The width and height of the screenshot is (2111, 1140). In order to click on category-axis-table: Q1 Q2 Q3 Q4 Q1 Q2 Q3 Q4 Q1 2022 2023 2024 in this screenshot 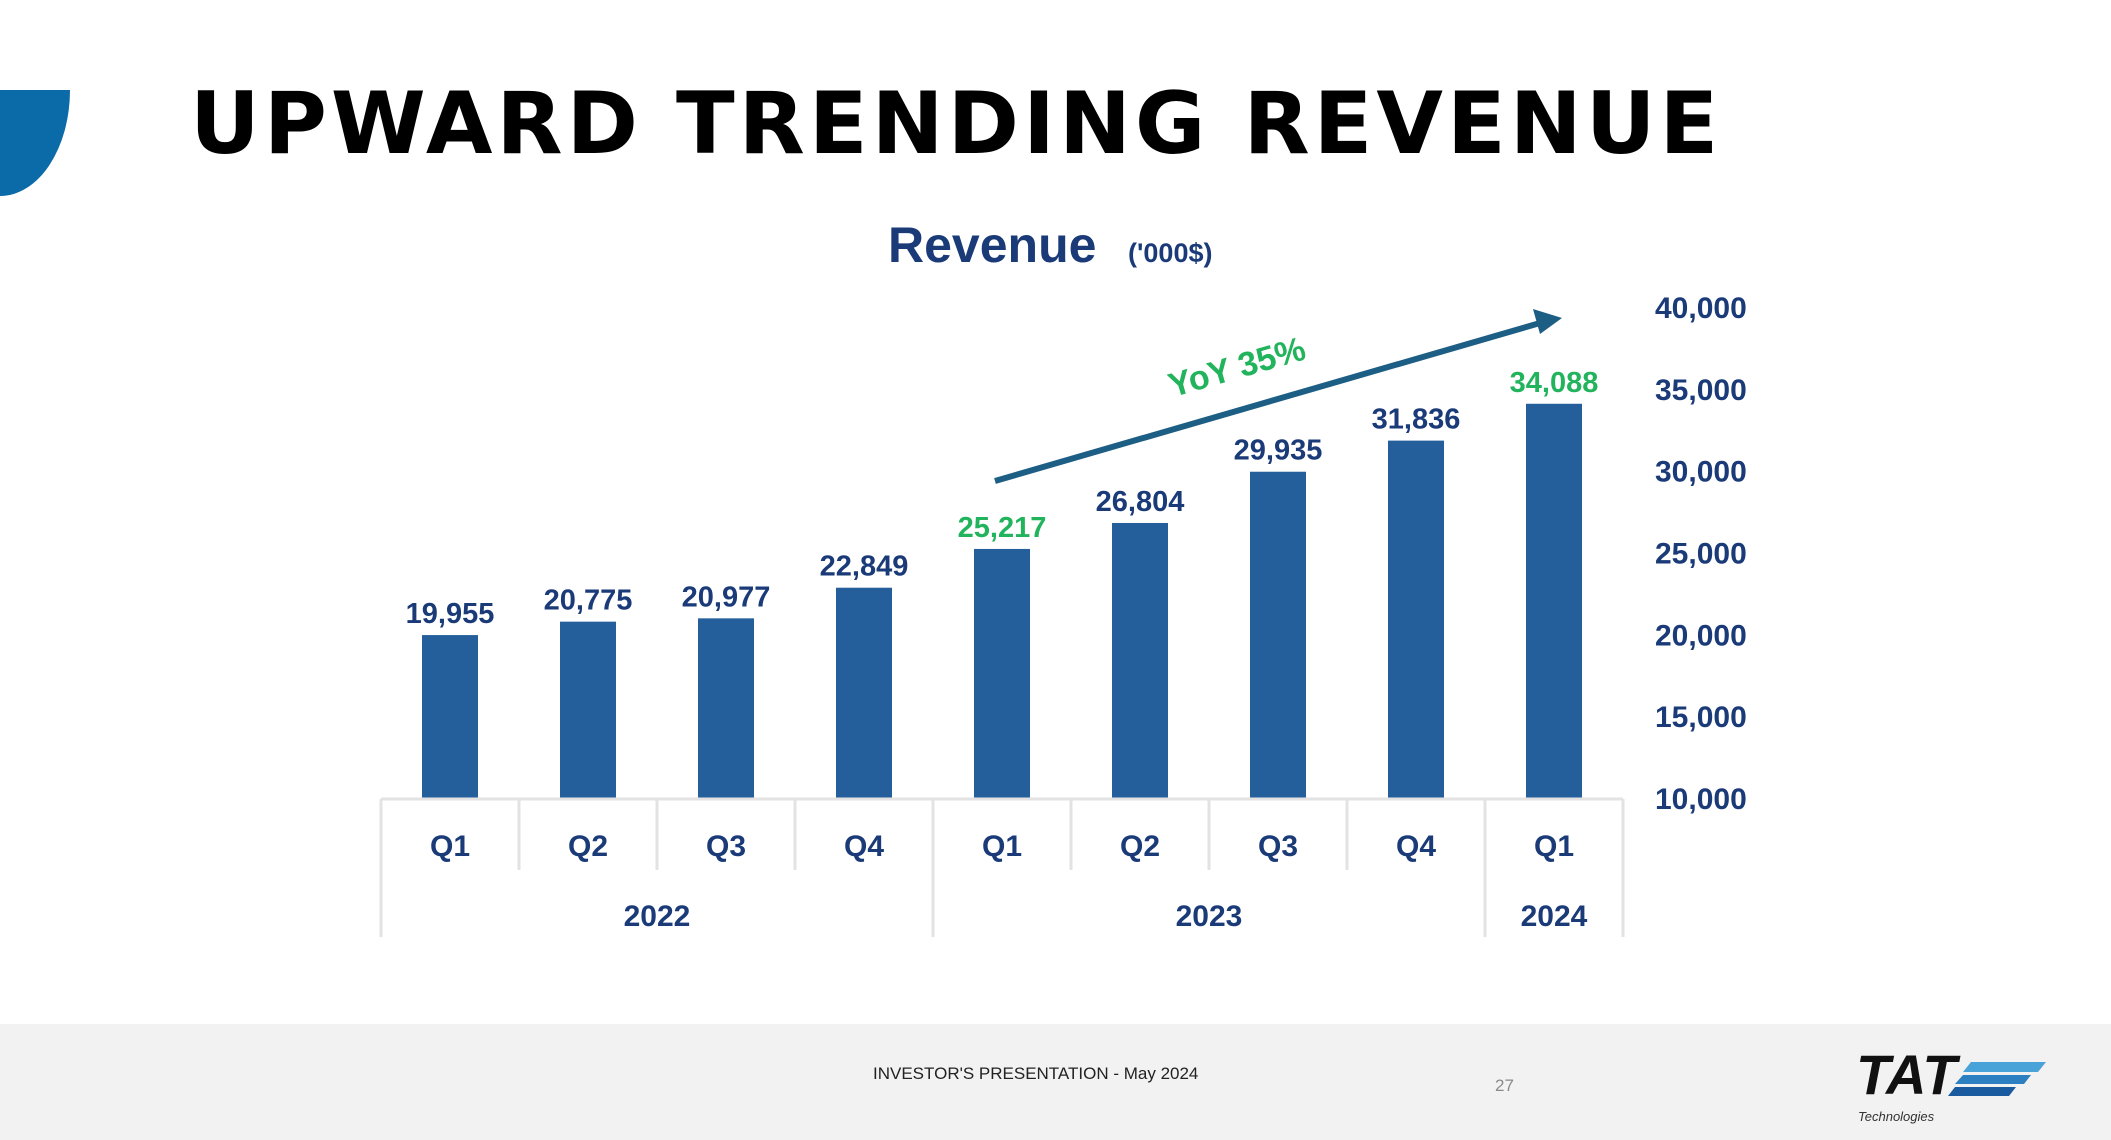, I will do `click(1002, 867)`.